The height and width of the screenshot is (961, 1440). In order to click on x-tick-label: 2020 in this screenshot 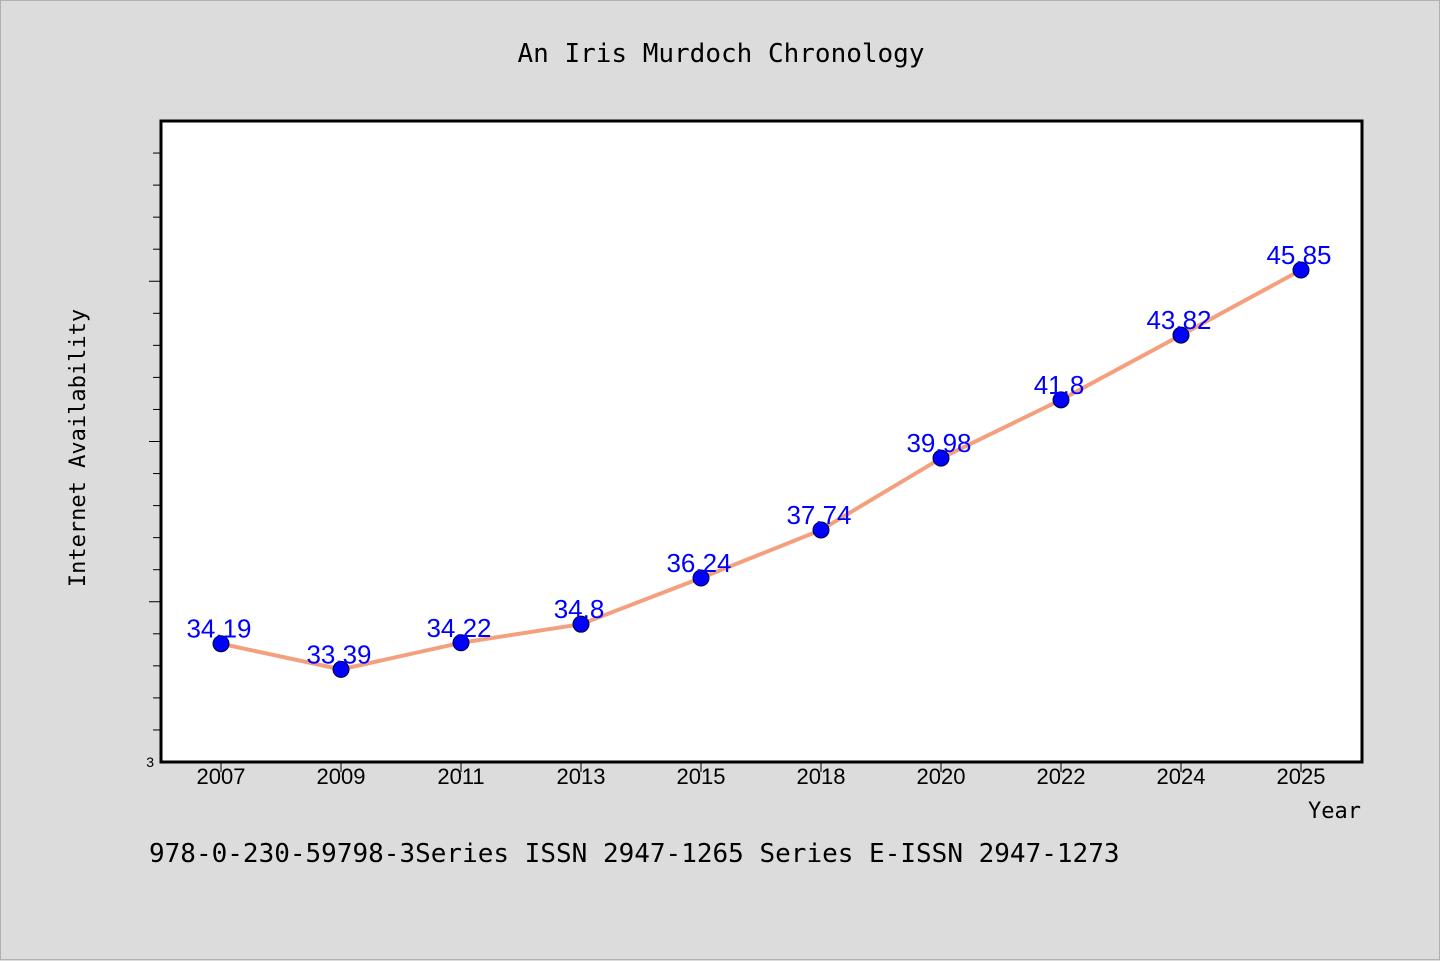, I will do `click(941, 776)`.